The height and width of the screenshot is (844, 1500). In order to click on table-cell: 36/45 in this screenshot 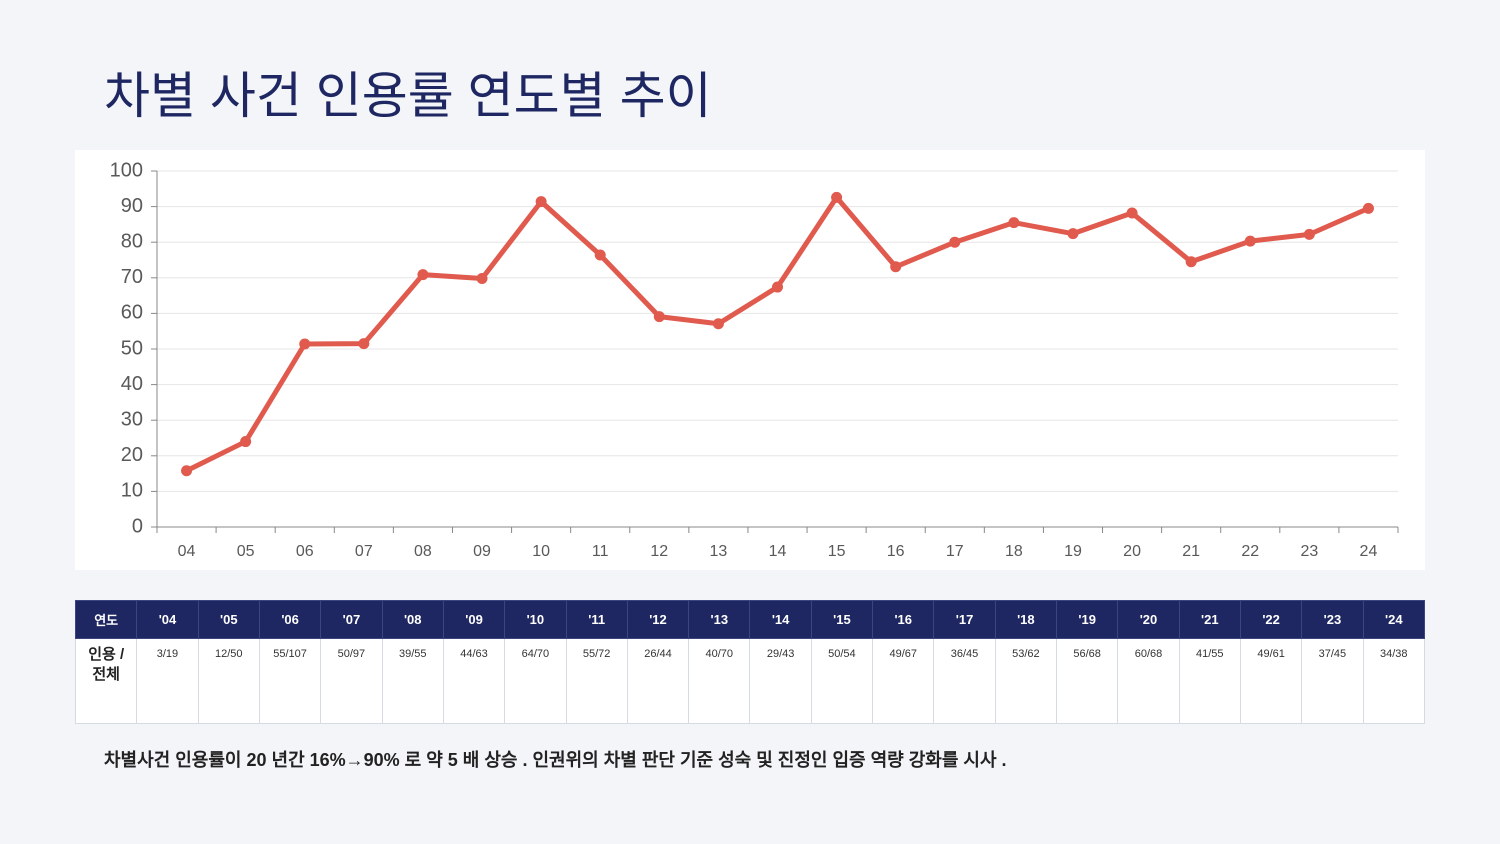, I will do `click(964, 681)`.